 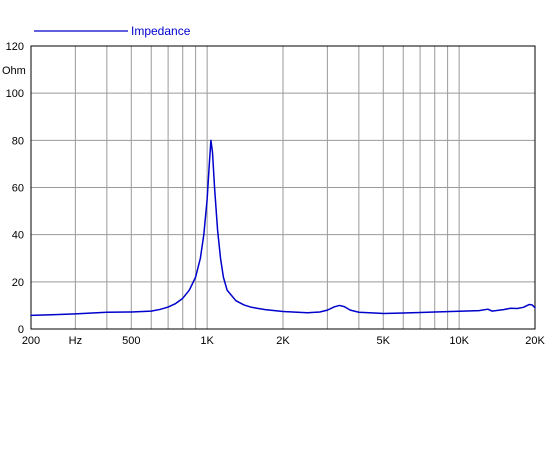 What do you see at coordinates (459, 341) in the screenshot?
I see `x-tick-label: 10K` at bounding box center [459, 341].